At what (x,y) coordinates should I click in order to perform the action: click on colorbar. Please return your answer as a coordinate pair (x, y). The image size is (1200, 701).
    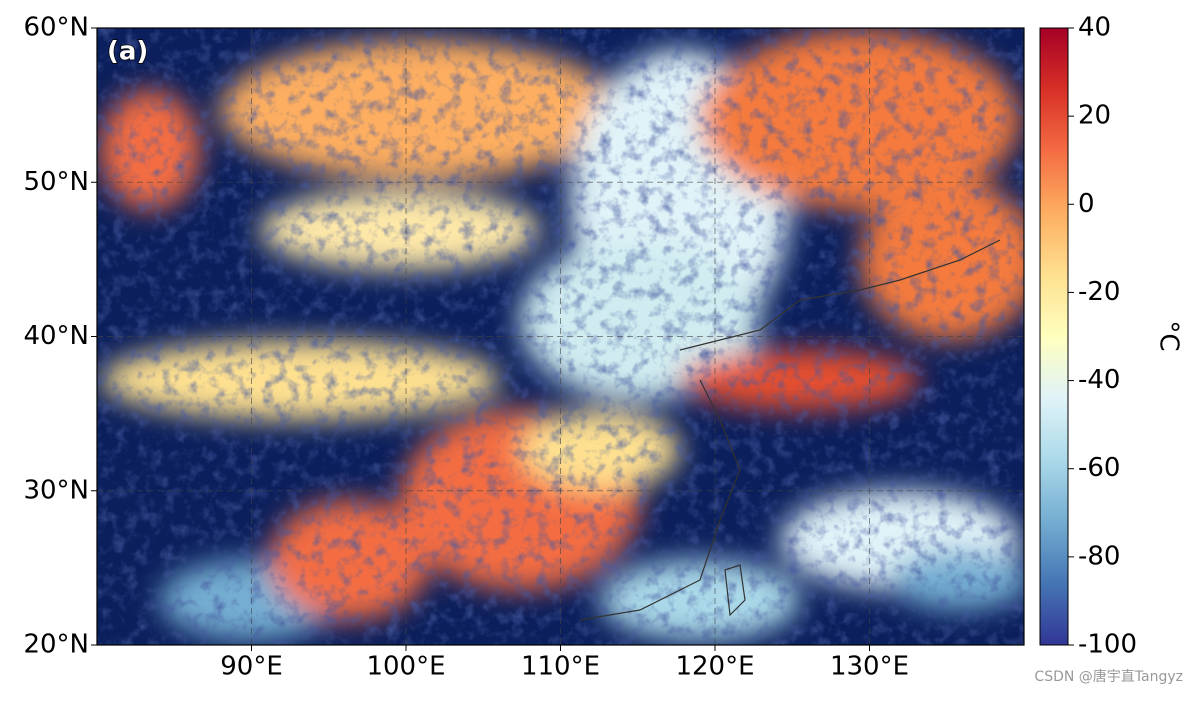
    Looking at the image, I should click on (1054, 336).